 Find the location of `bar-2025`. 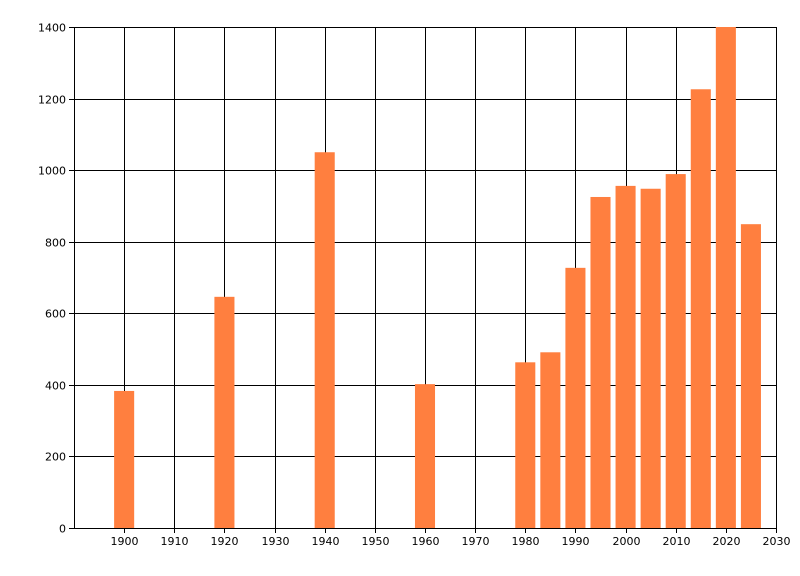

bar-2025 is located at coordinates (750, 376).